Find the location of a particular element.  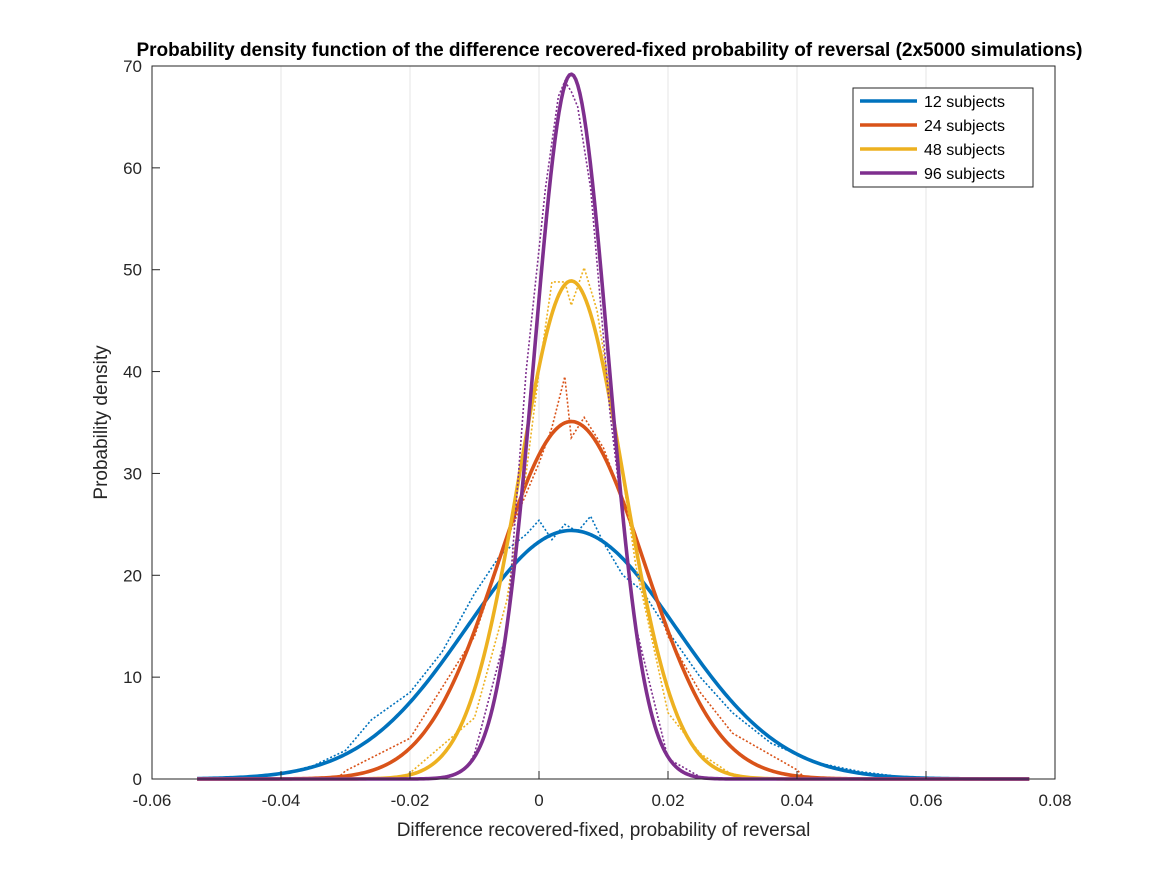

y-tick-label: 40 is located at coordinates (132, 372).